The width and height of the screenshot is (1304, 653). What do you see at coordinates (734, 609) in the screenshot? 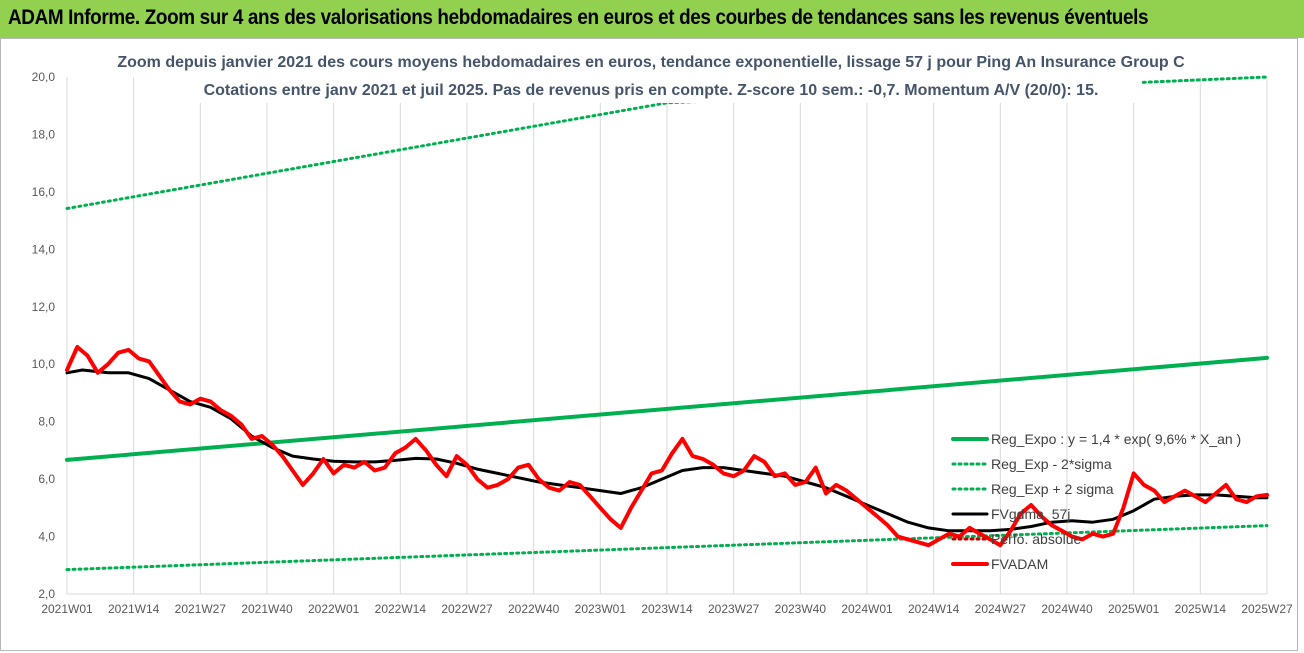
I see `x-tick-label: 2023W27` at bounding box center [734, 609].